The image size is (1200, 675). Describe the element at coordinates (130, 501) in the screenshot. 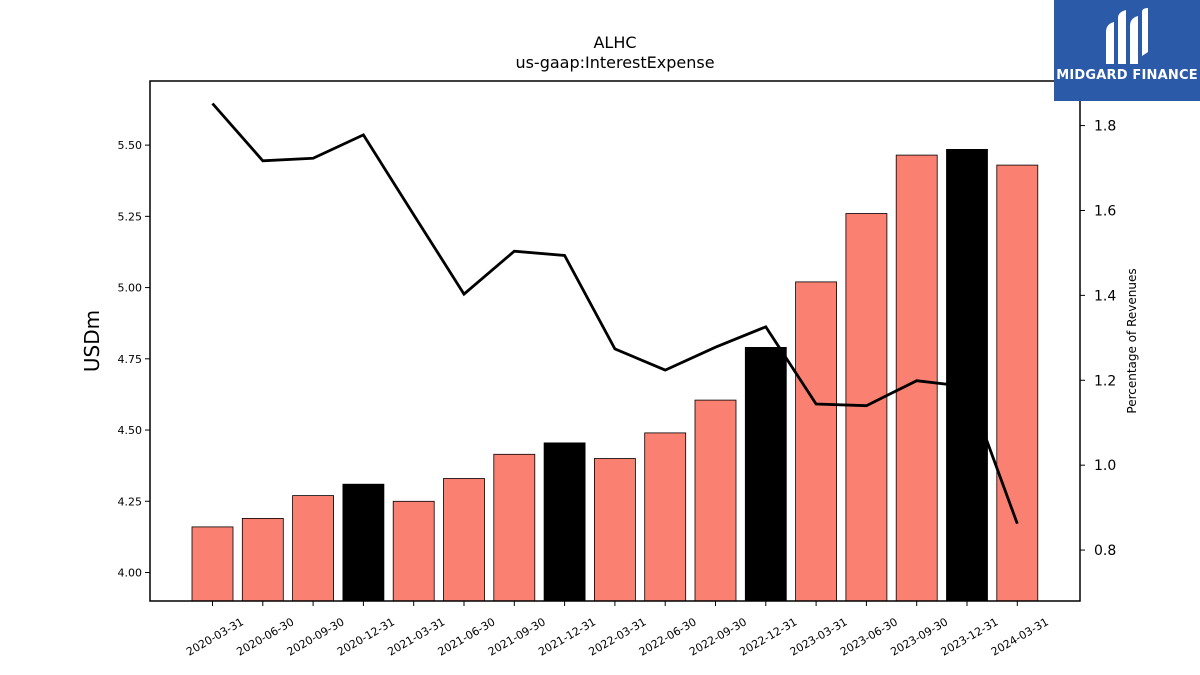

I see `y-tick-label: 4.25` at that location.